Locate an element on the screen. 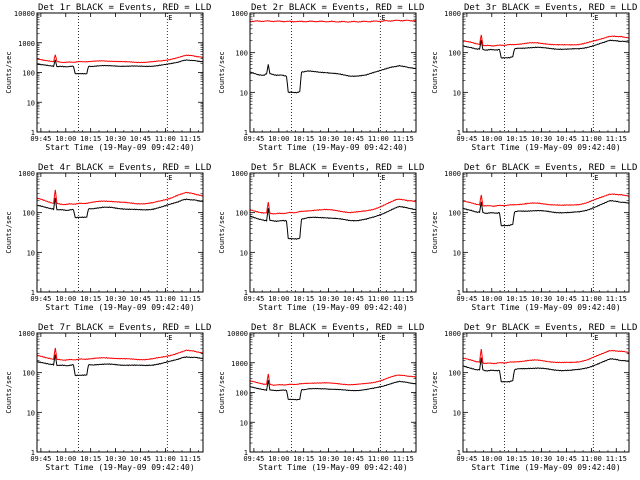 This screenshot has height=480, width=640. chart-title: Det 8r BLACK = Events, RED = LLD is located at coordinates (337, 328).